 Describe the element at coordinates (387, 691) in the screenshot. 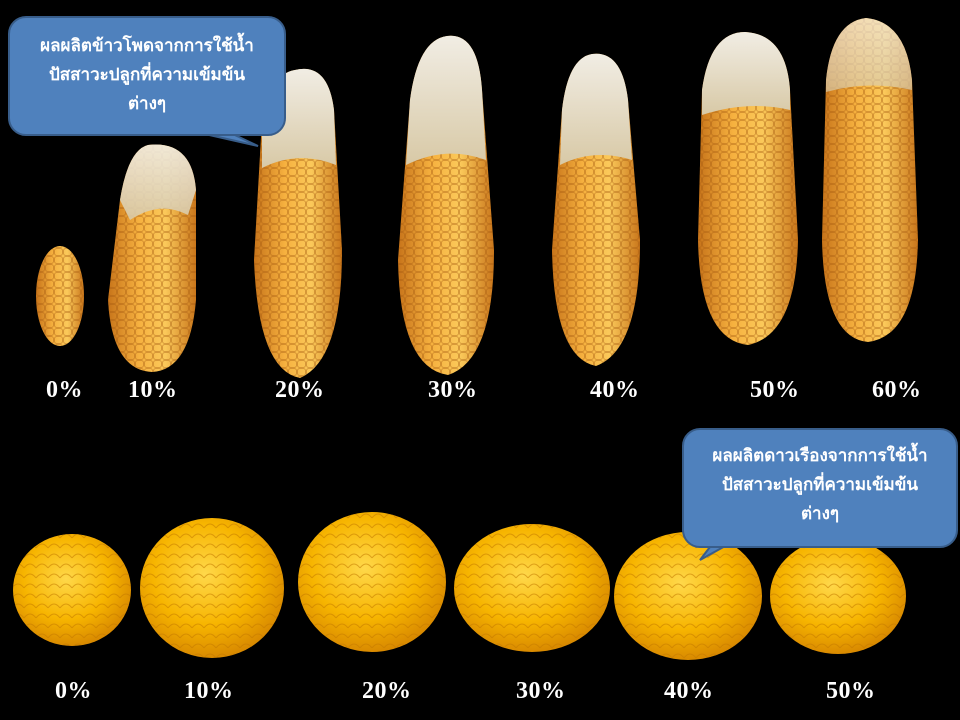

I see `marigold-label-20: 20%` at that location.